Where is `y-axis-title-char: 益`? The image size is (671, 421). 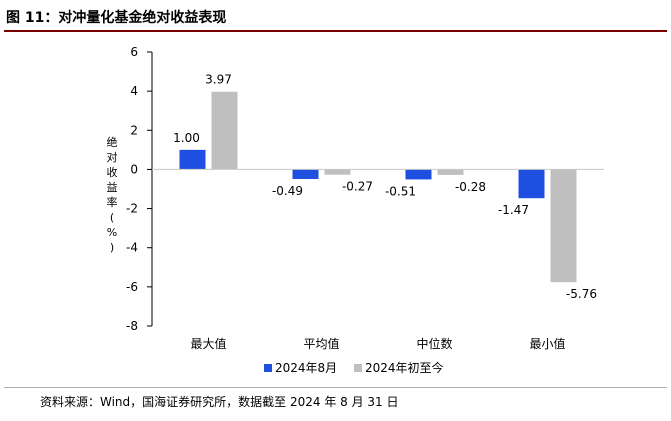 y-axis-title-char: 益 is located at coordinates (112, 187).